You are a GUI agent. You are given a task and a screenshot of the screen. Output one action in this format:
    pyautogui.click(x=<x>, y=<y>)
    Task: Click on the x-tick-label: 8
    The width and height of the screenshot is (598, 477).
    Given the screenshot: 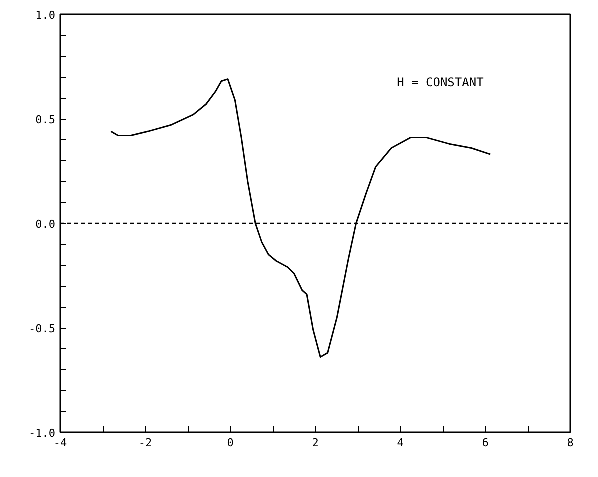 What is the action you would take?
    pyautogui.click(x=570, y=443)
    